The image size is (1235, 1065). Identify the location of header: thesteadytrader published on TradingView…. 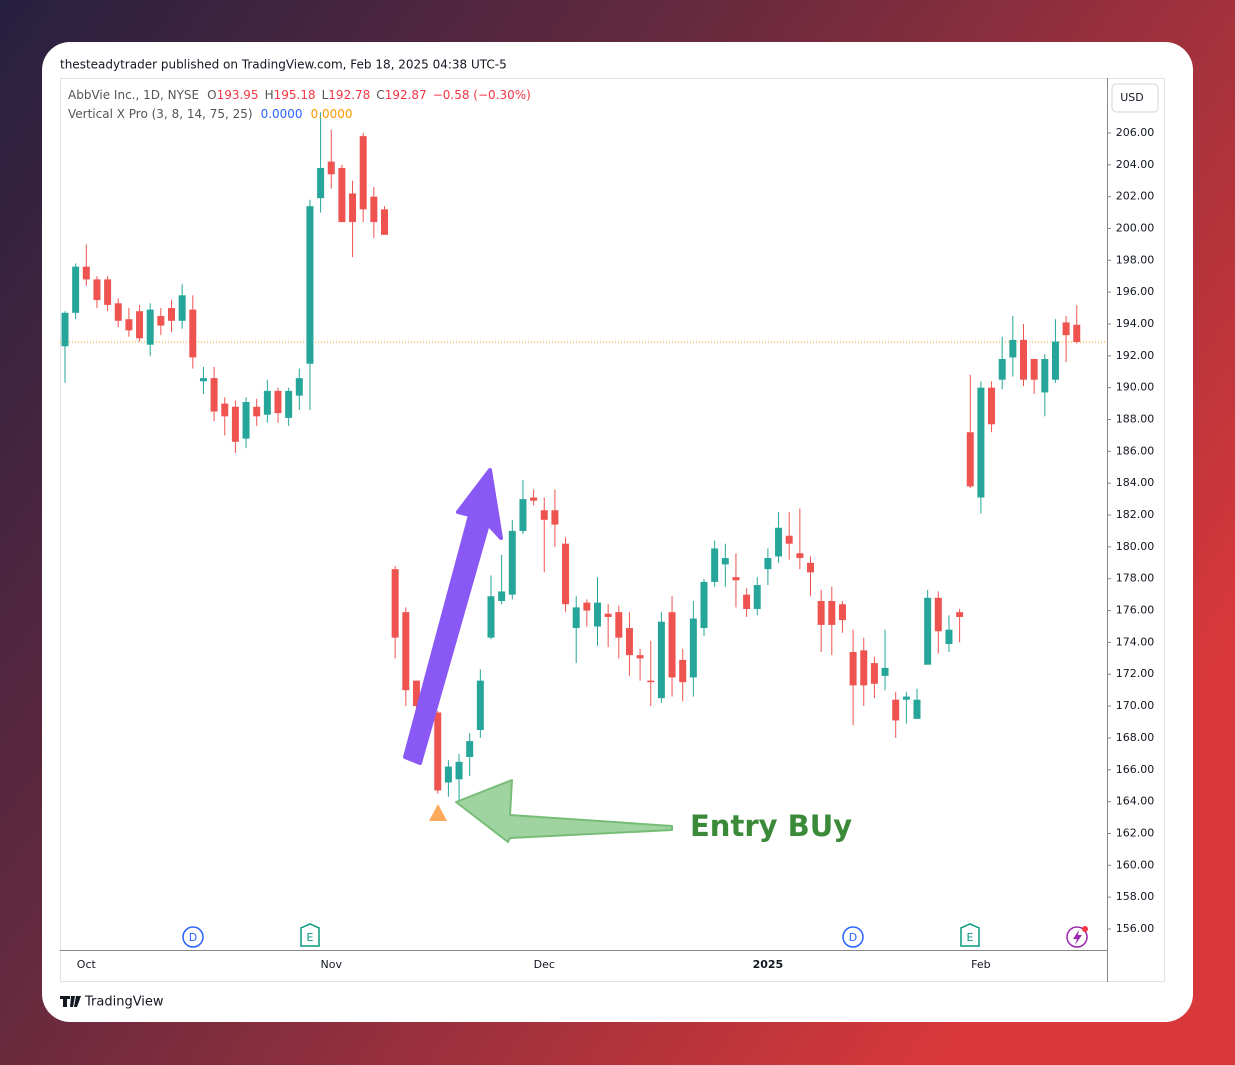
(283, 65).